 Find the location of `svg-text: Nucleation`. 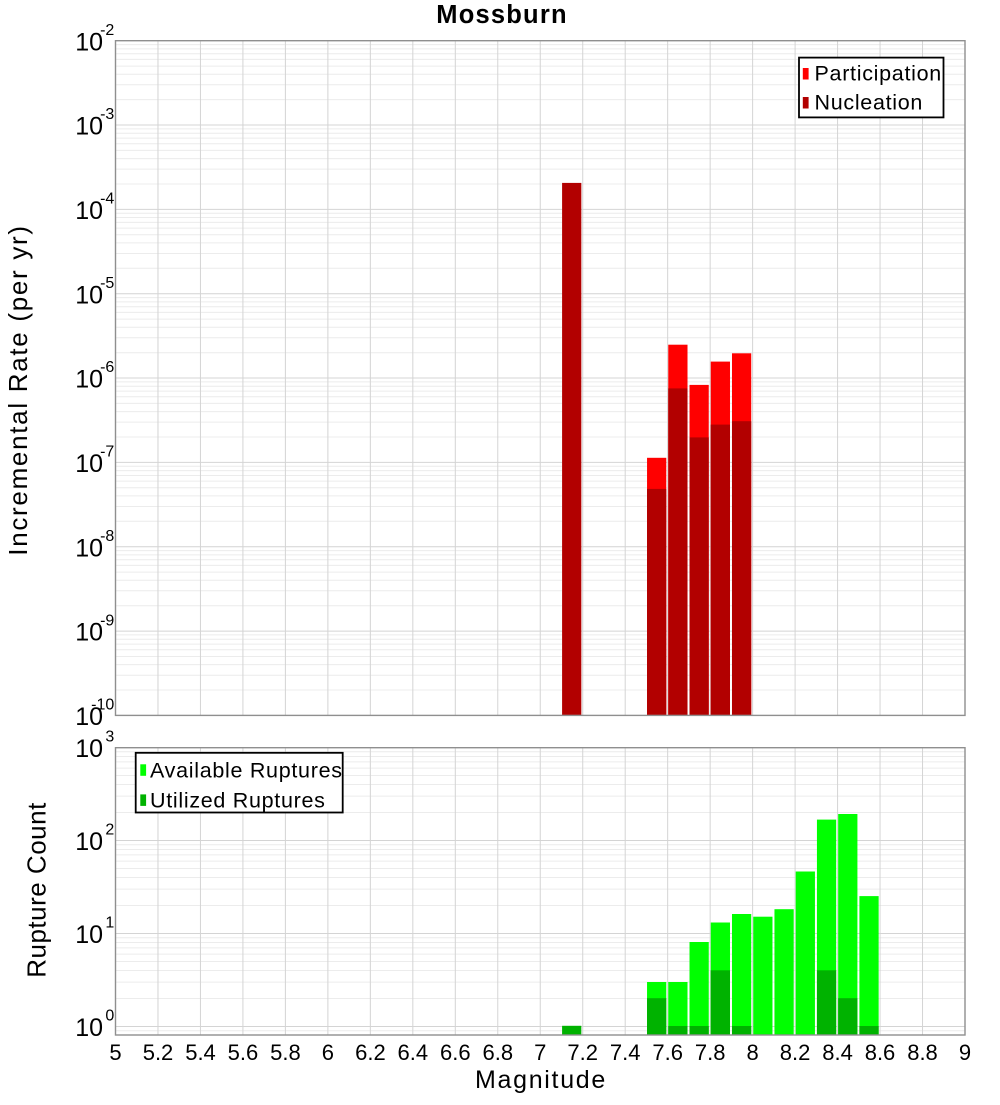

svg-text: Nucleation is located at coordinates (869, 103).